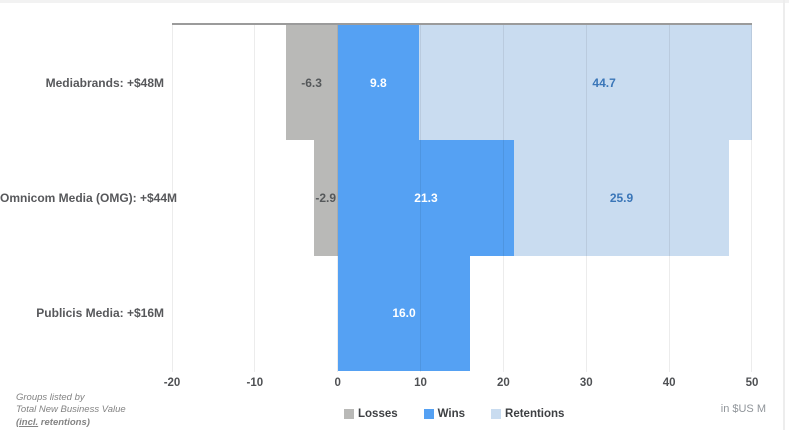 Image resolution: width=789 pixels, height=430 pixels. I want to click on legend: Losses Wins Retentions, so click(454, 414).